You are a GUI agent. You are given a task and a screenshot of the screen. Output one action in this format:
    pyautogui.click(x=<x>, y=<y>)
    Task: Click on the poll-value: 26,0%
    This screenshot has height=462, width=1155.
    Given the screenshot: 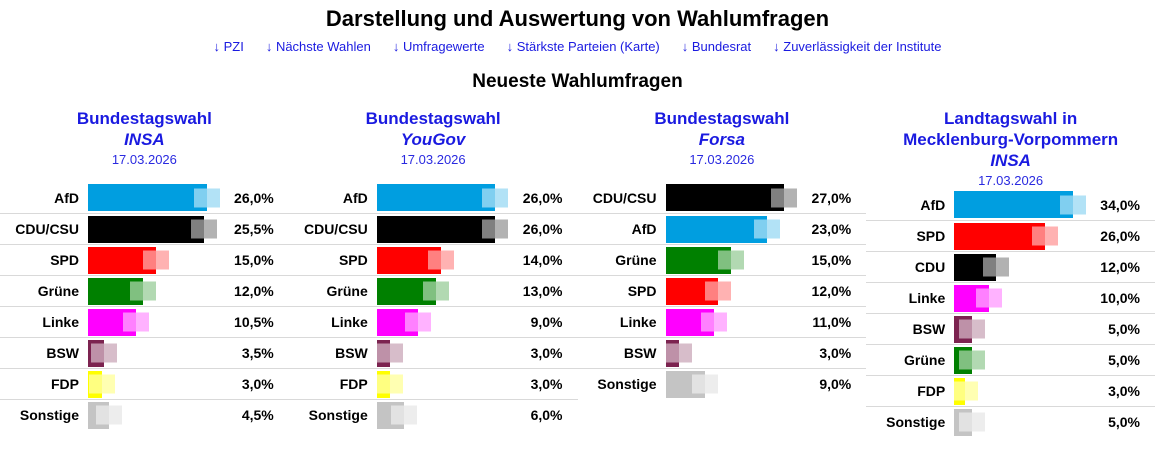 What is the action you would take?
    pyautogui.click(x=542, y=197)
    